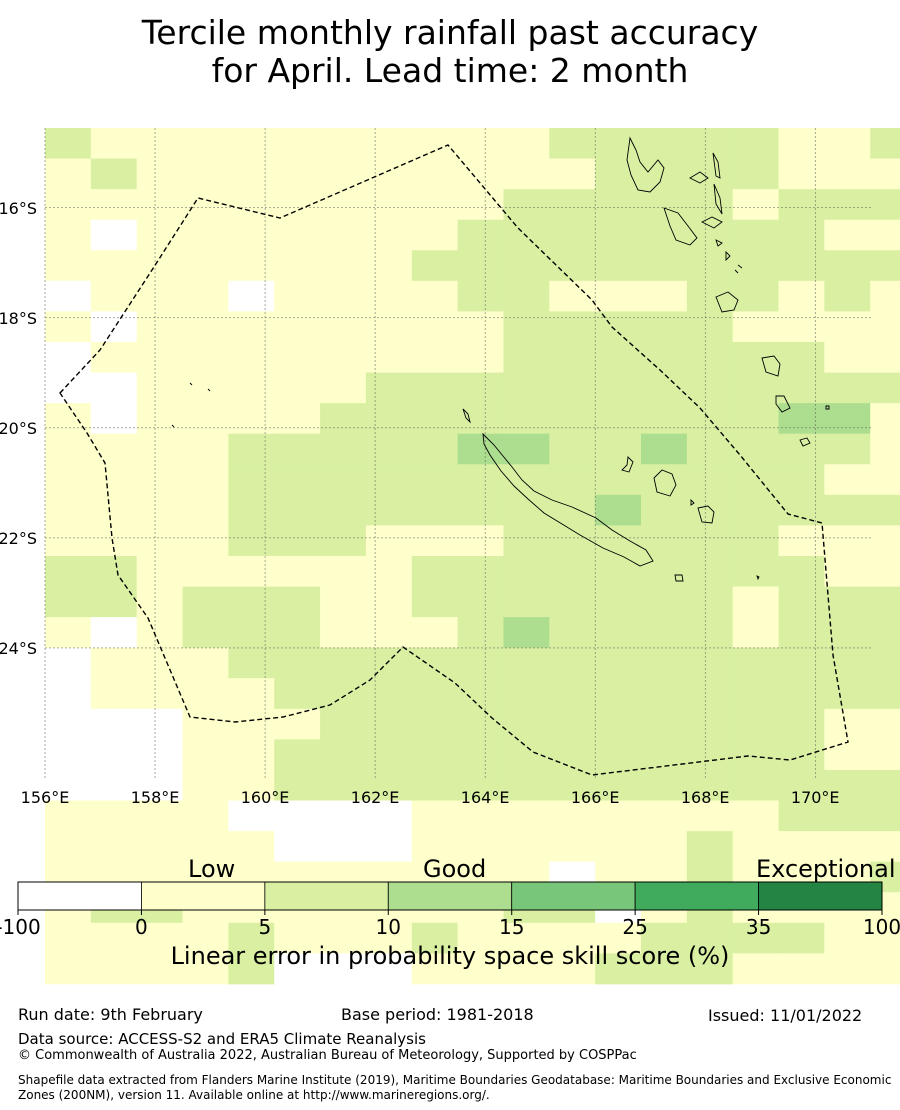  Describe the element at coordinates (455, 869) in the screenshot. I see `colorbar-category-good: Good` at that location.